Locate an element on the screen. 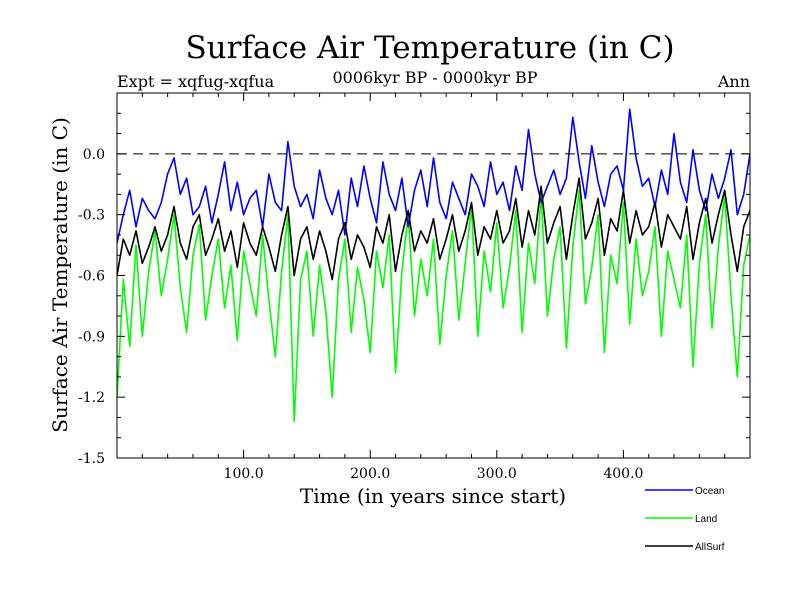  legend-label-land: Land is located at coordinates (706, 519).